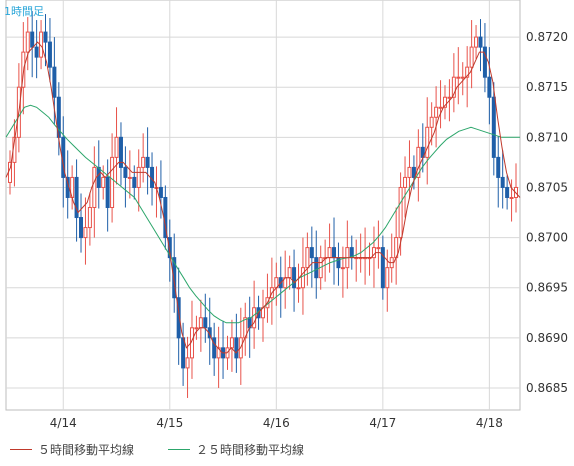 The image size is (574, 466). I want to click on chart-legend: ５時間移動平均線 ２５時間移動平均線, so click(287, 449).